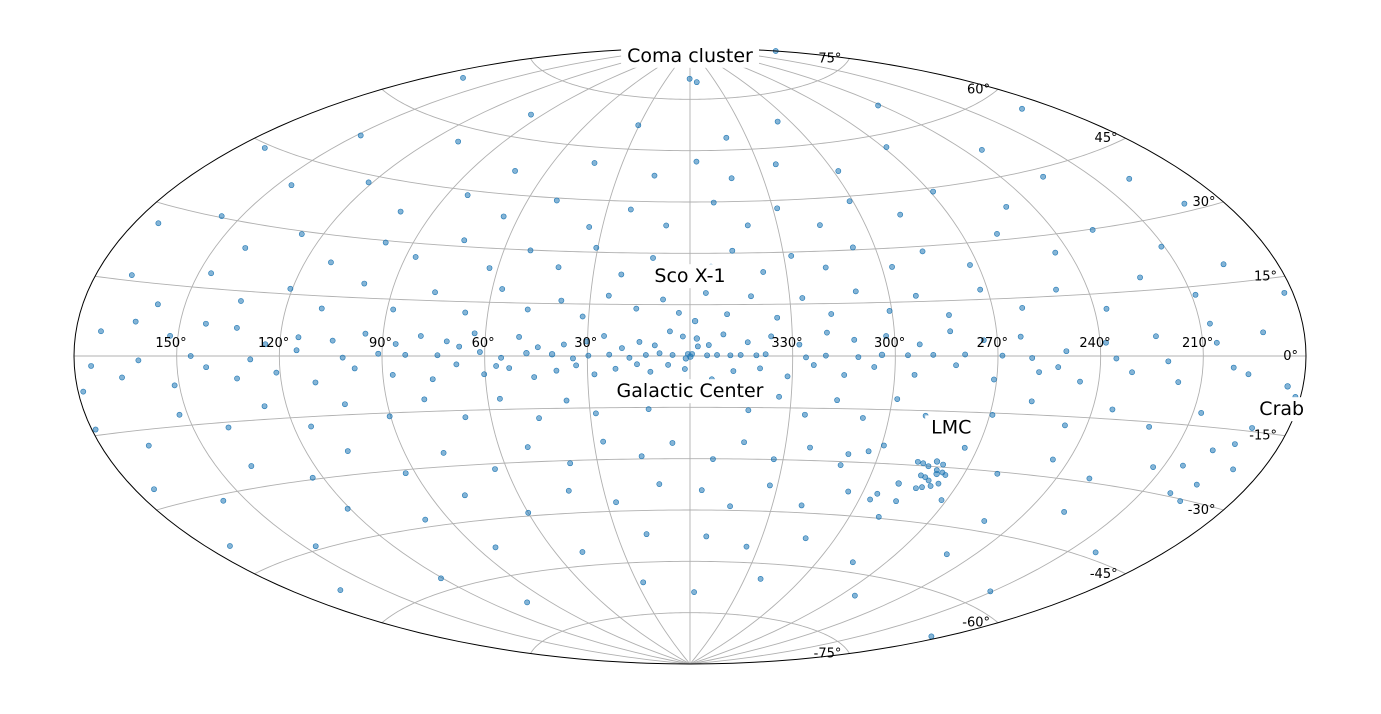 The width and height of the screenshot is (1381, 714). I want to click on lat-tick-label: -60°, so click(976, 623).